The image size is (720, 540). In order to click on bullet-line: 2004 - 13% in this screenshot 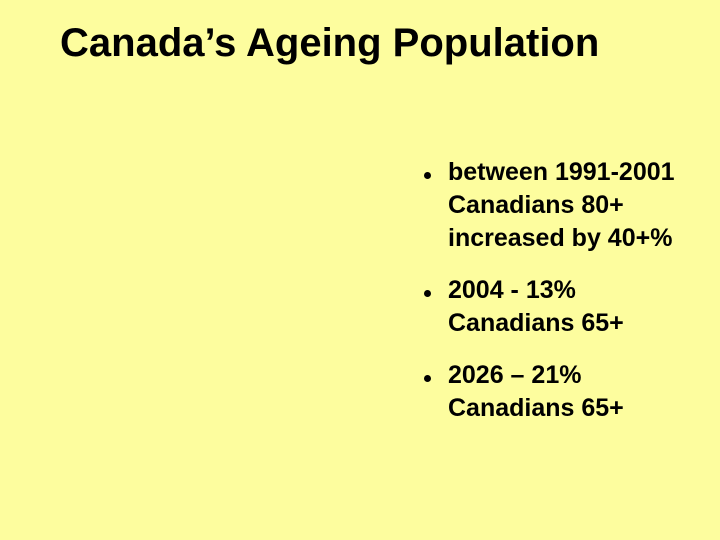, I will do `click(512, 290)`.